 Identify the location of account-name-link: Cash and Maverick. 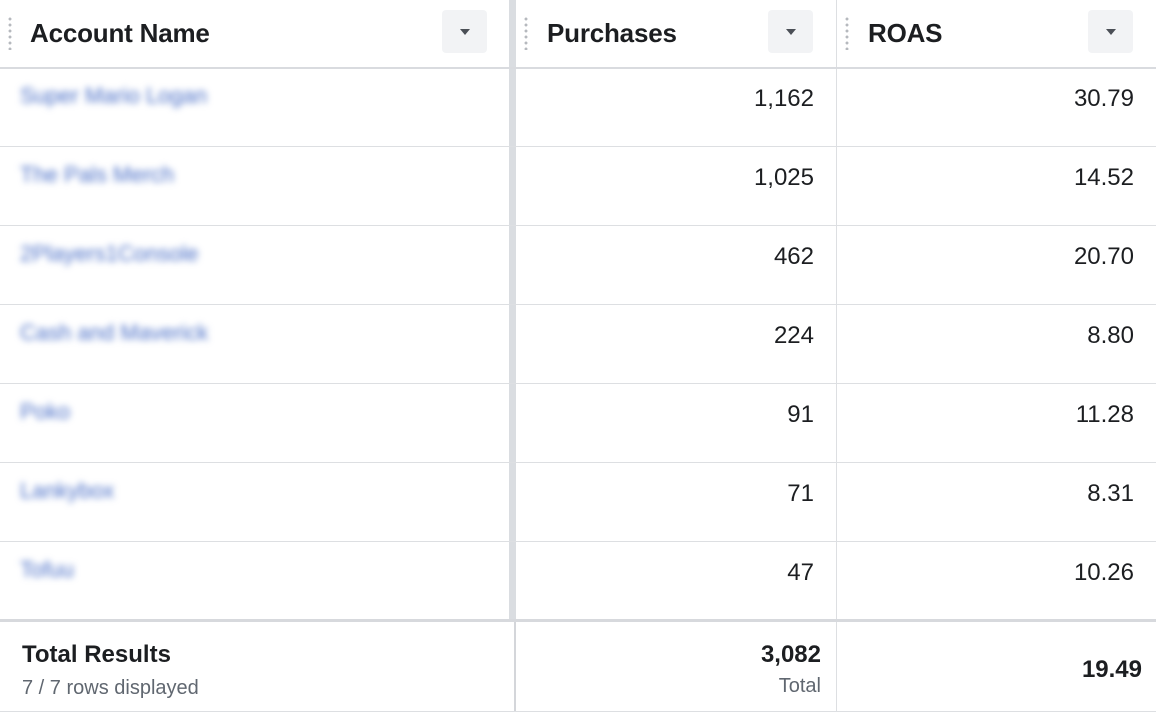
(114, 332).